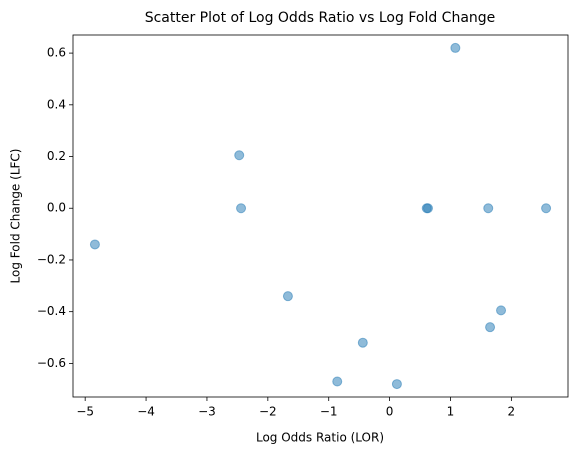 The image size is (578, 459). Describe the element at coordinates (85, 412) in the screenshot. I see `x-tick-label: −5` at that location.